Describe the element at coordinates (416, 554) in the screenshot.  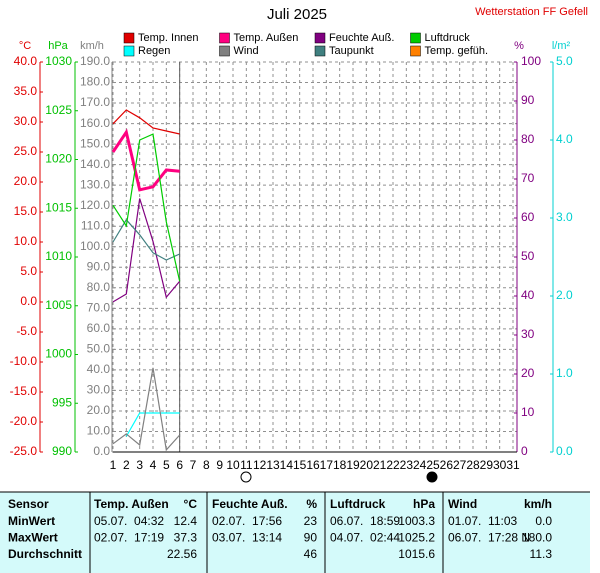
I see `table-cell: 1015.6` at that location.